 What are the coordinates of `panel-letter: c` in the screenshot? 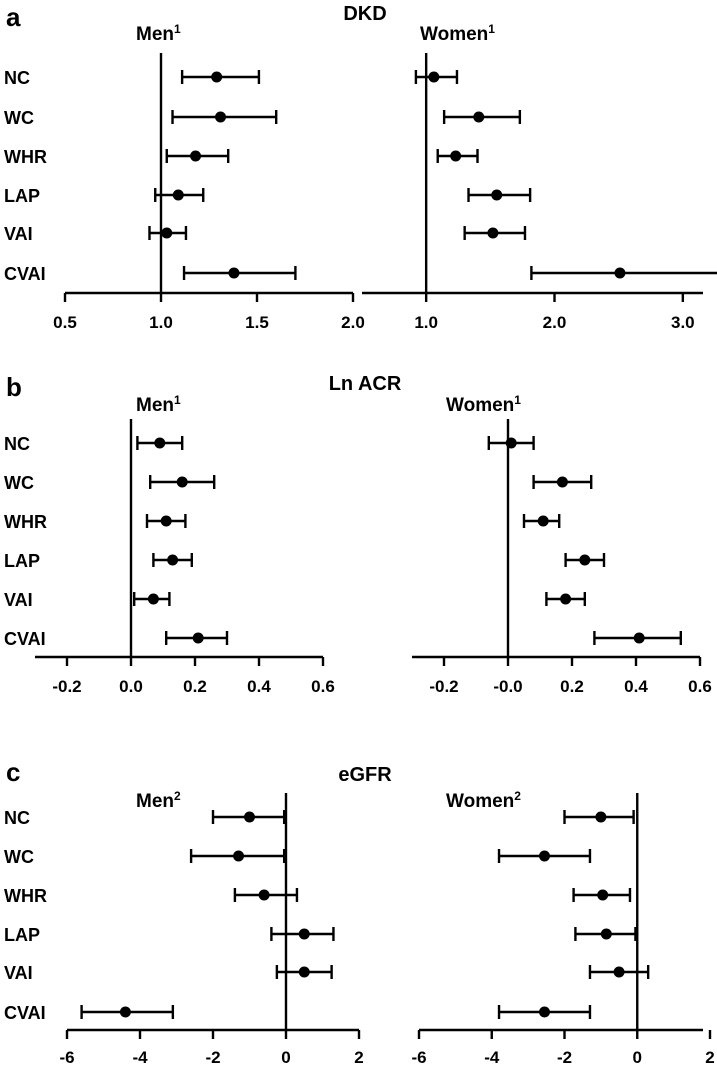 It's located at (13, 772).